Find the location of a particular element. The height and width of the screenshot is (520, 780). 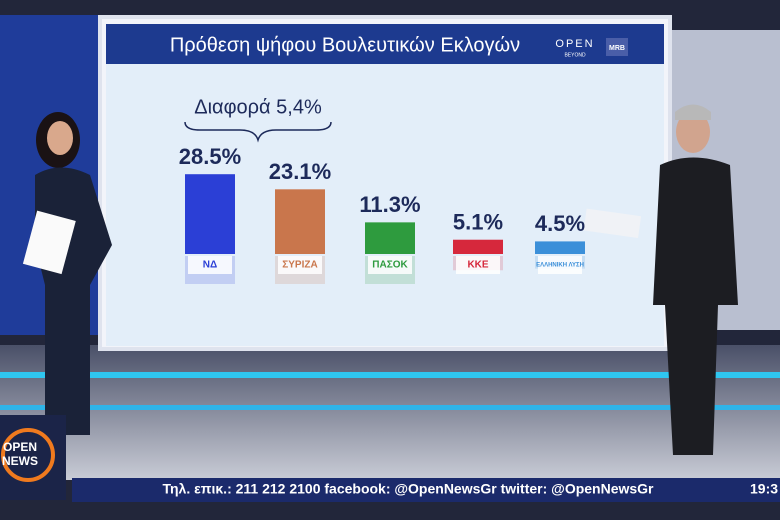

category-label: ΝΔ is located at coordinates (210, 265).